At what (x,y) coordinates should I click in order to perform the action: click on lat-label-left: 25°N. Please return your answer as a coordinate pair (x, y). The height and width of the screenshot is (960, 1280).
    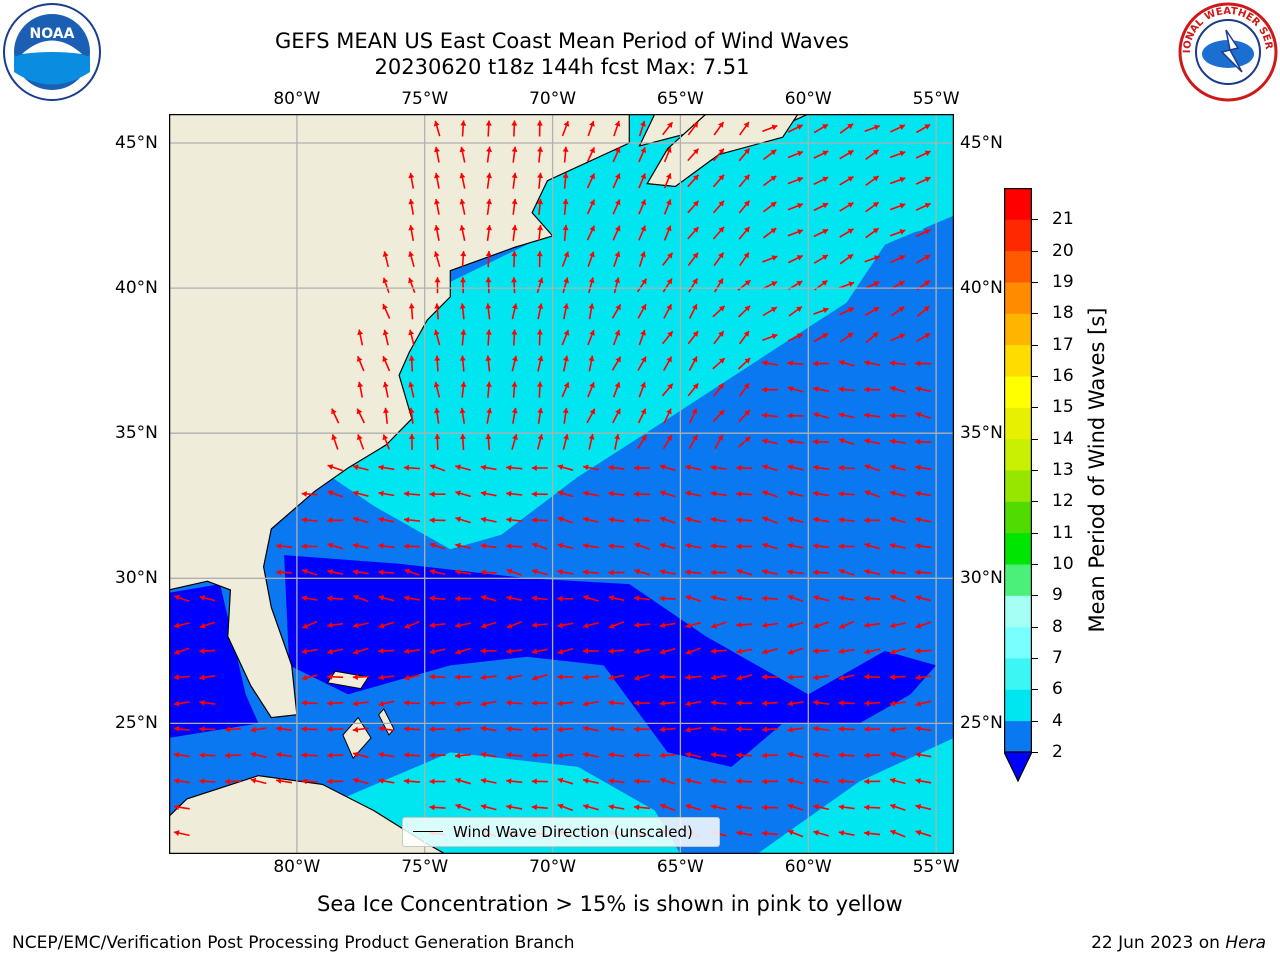
    Looking at the image, I should click on (136, 723).